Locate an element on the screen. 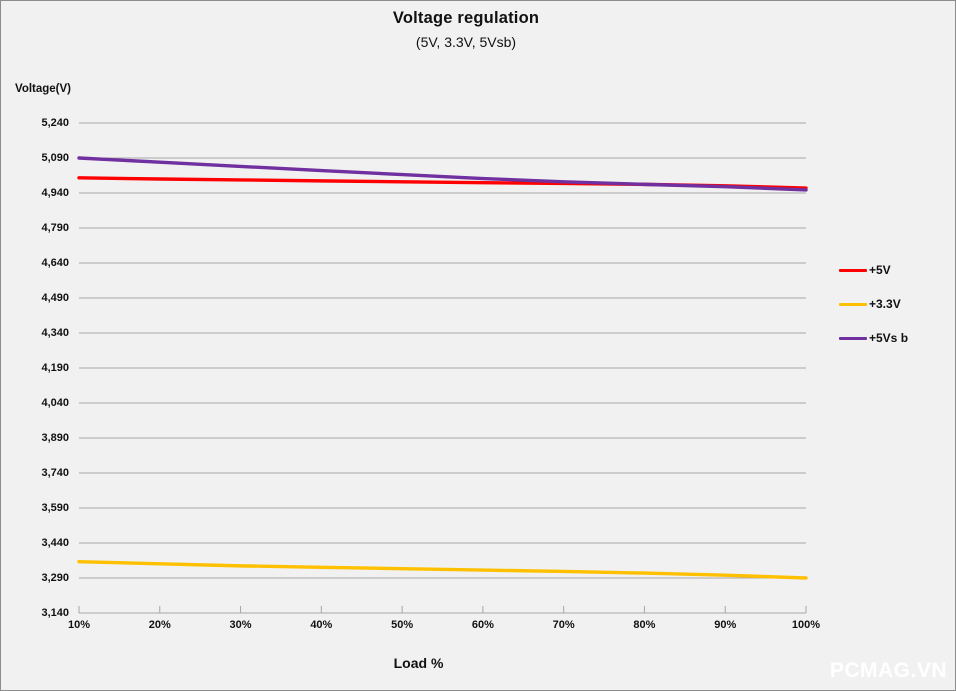  y-tick-label: 4,340 is located at coordinates (55, 333).